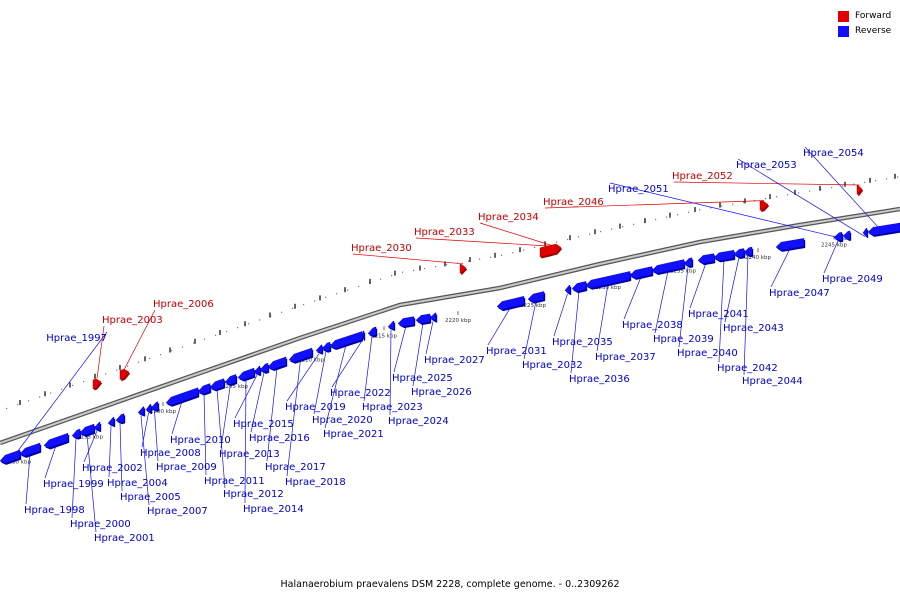  Describe the element at coordinates (766, 165) in the screenshot. I see `gene-label-hprae_2053: Hprae_2053` at that location.